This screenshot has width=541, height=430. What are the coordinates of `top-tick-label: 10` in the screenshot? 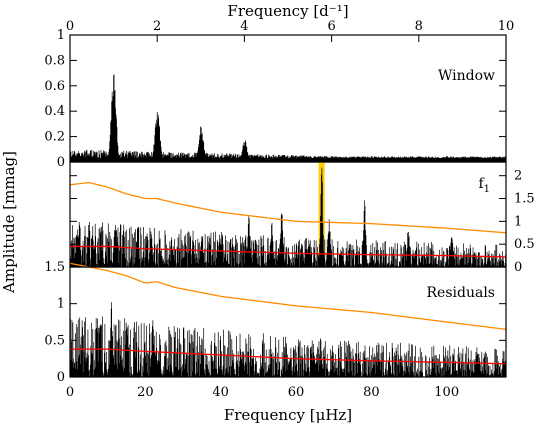 It's located at (506, 26).